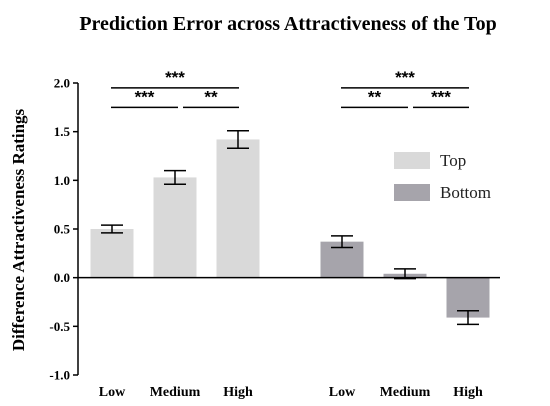  Describe the element at coordinates (62, 180) in the screenshot. I see `y-tick-label: 1.0` at that location.